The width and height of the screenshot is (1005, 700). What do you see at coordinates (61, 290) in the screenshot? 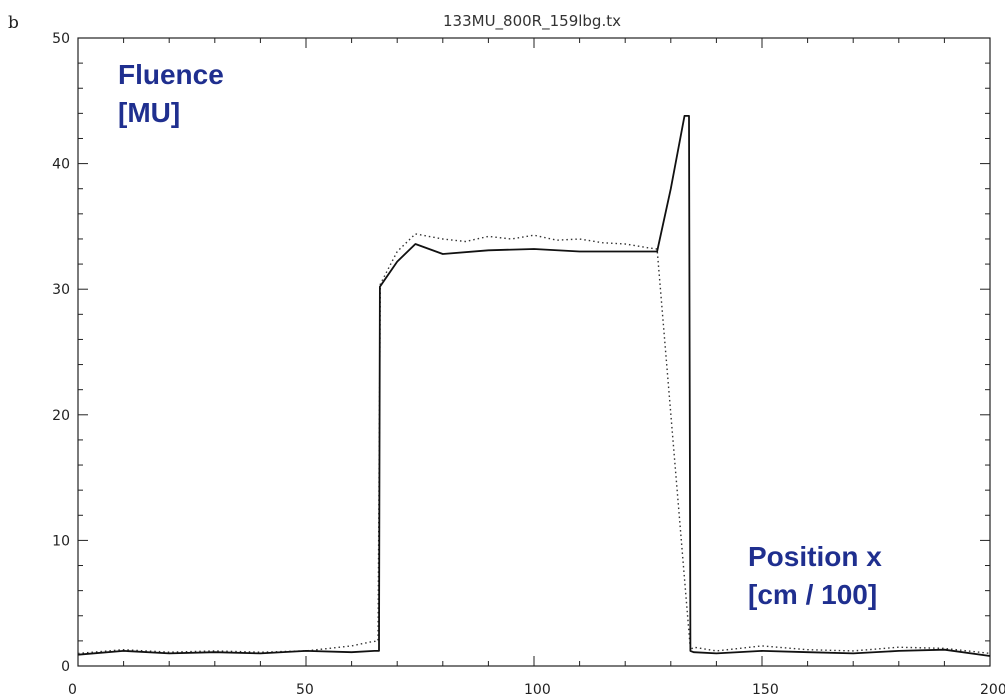
I see `y-tick-label: 30` at bounding box center [61, 290].